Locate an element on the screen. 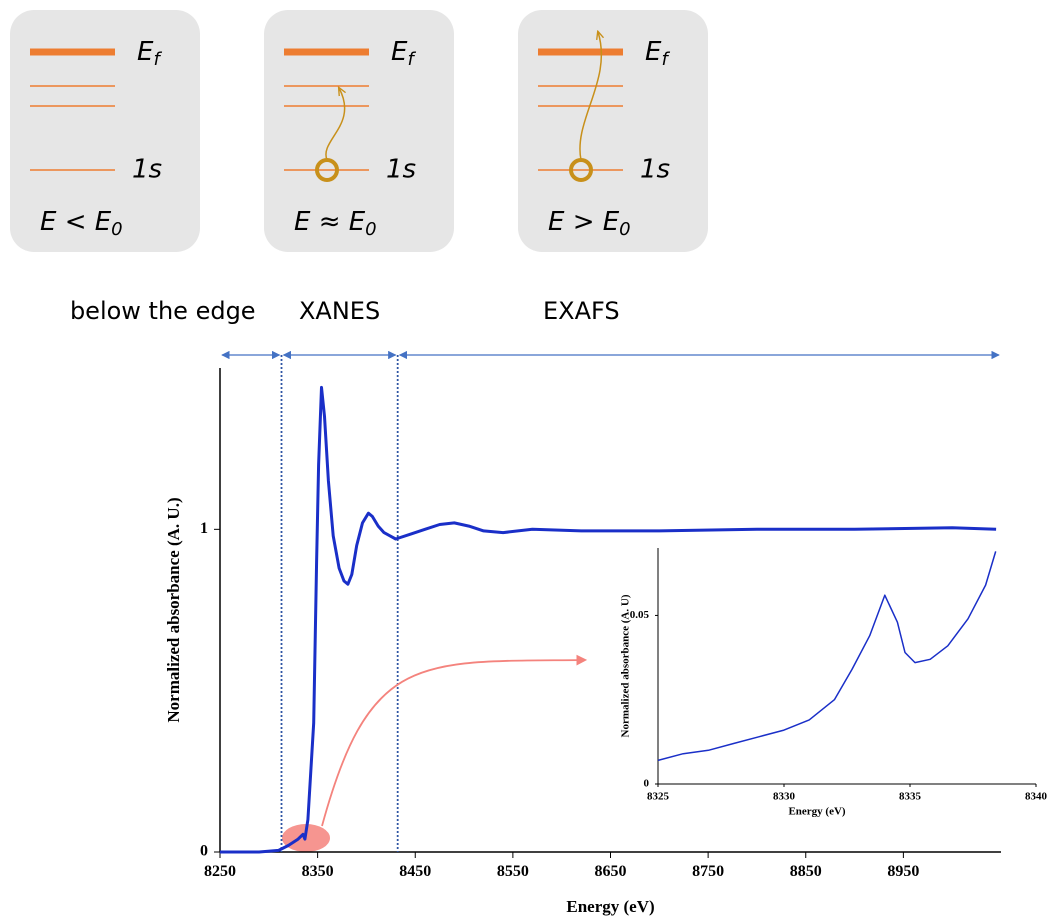 The height and width of the screenshot is (922, 1060). condition-label-main: E ≈ E is located at coordinates (330, 222).